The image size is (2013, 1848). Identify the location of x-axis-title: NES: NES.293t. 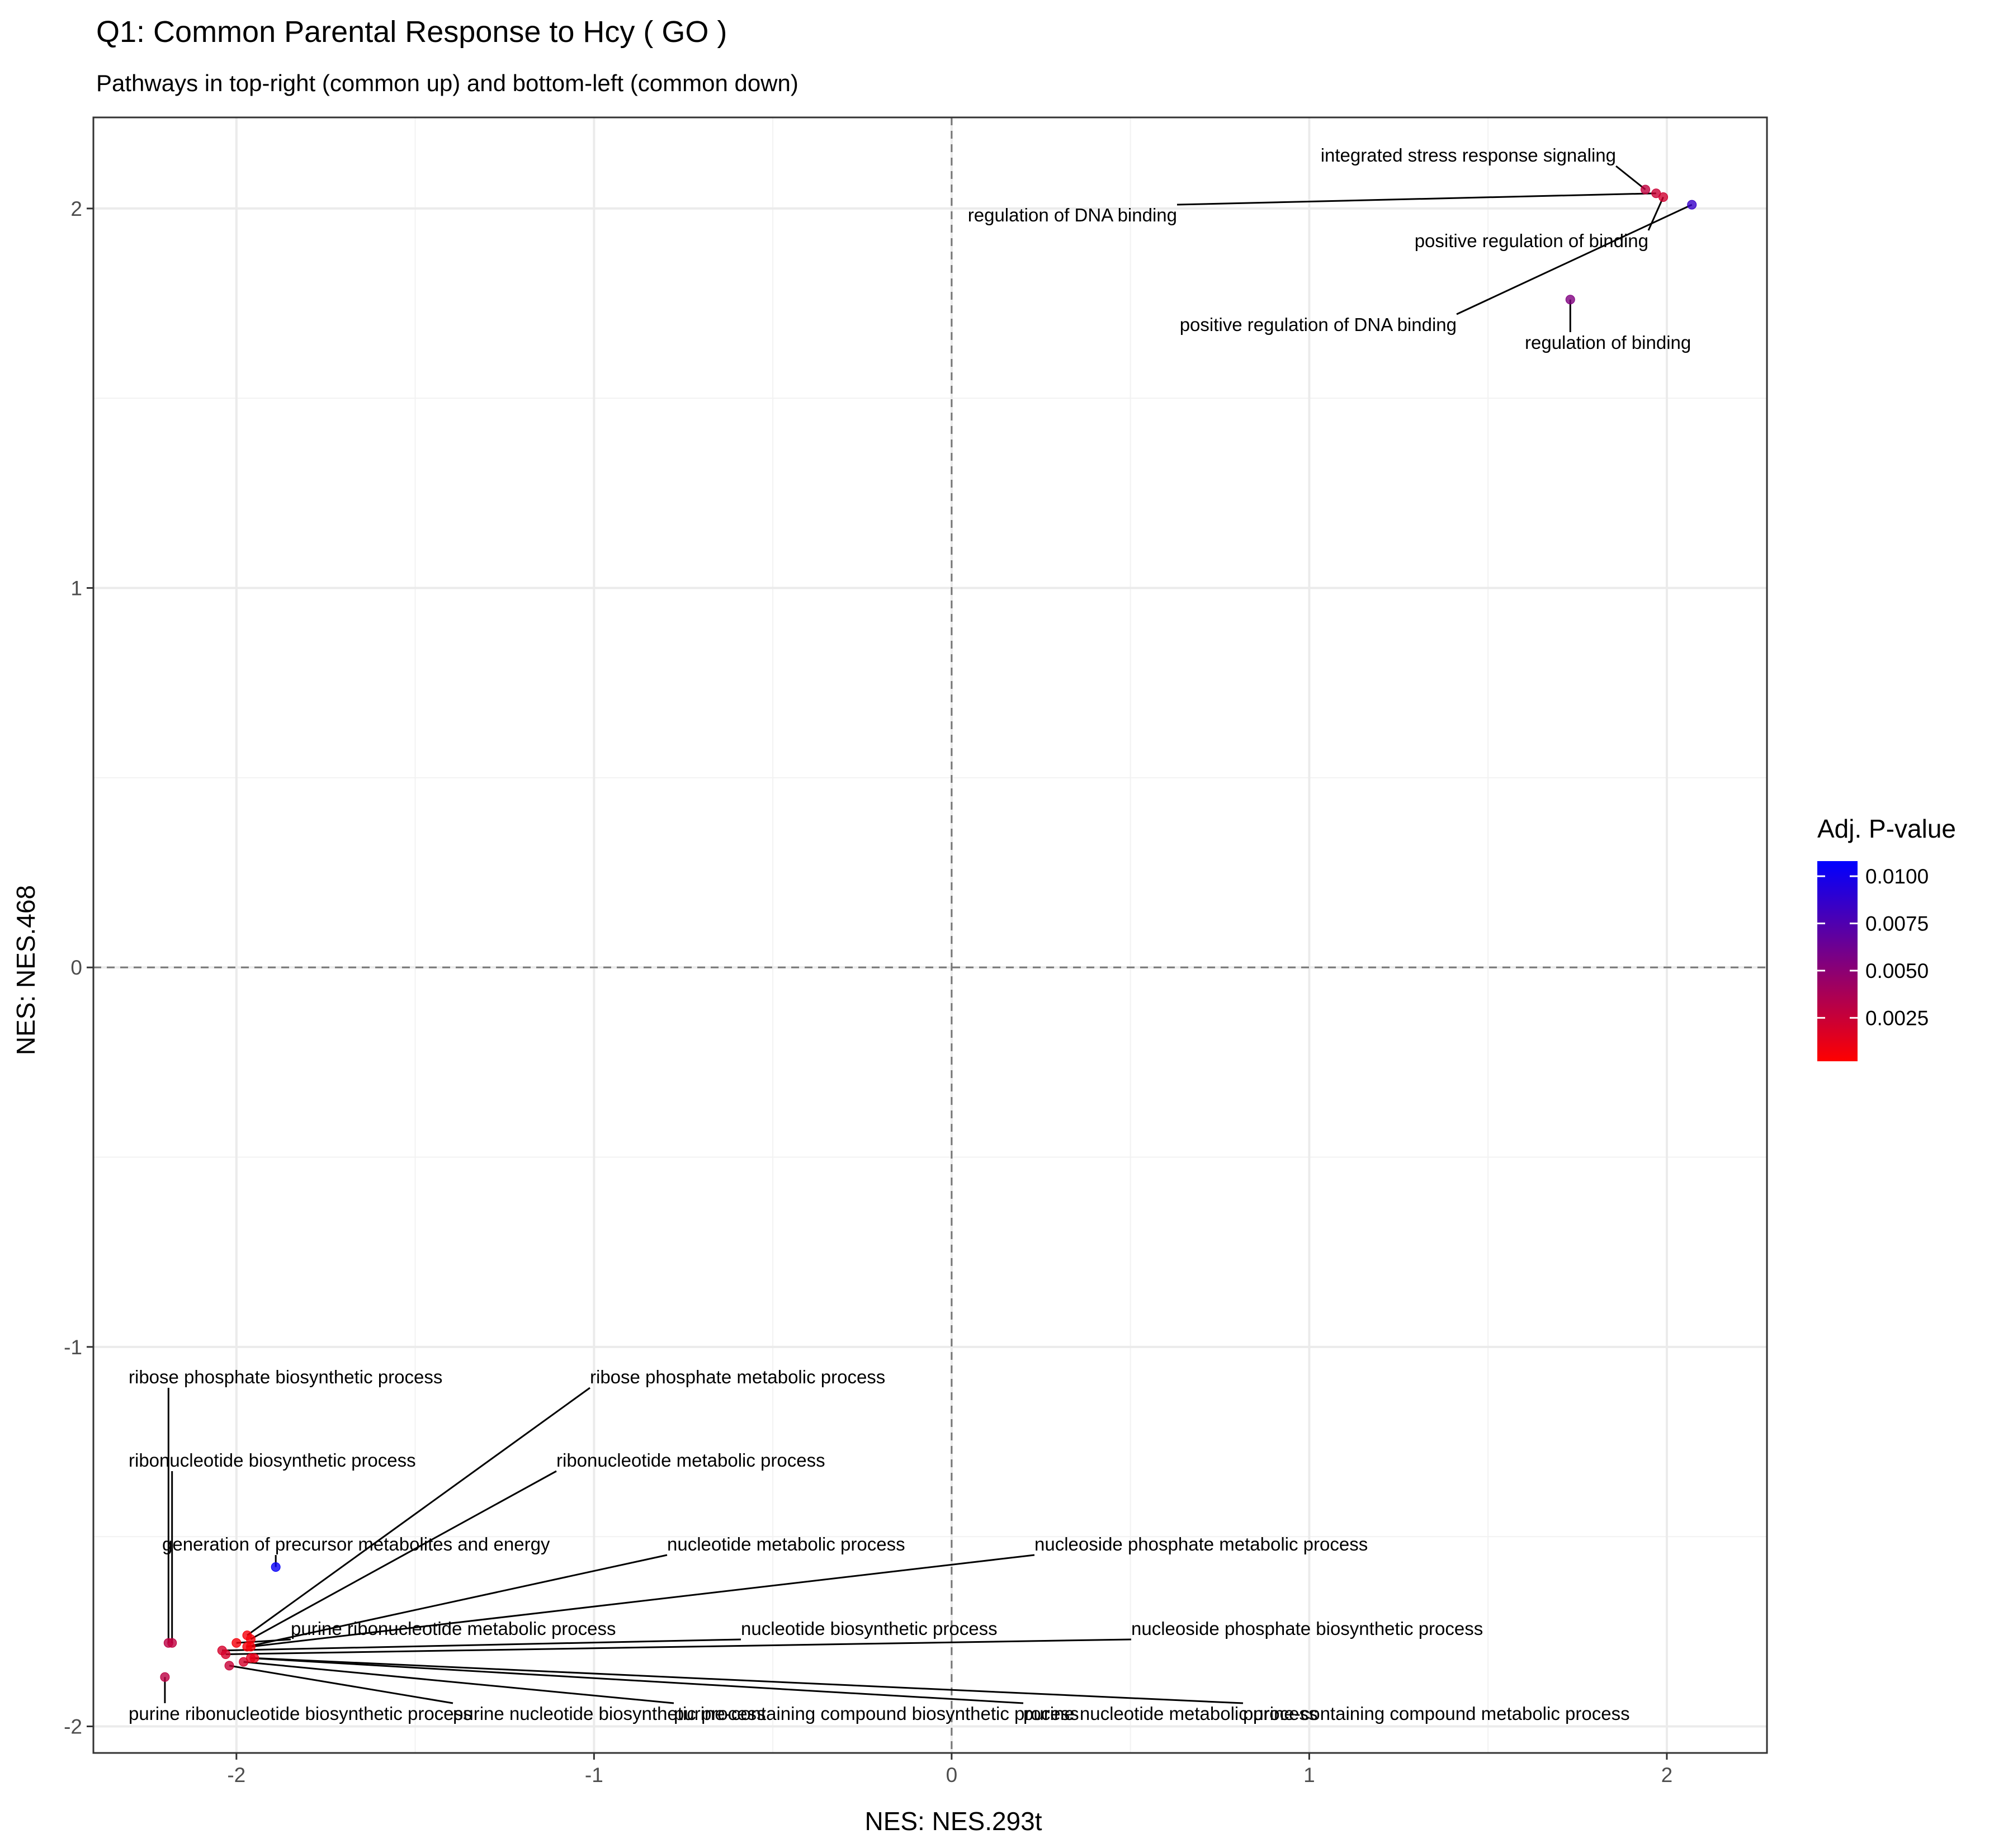
(953, 1821).